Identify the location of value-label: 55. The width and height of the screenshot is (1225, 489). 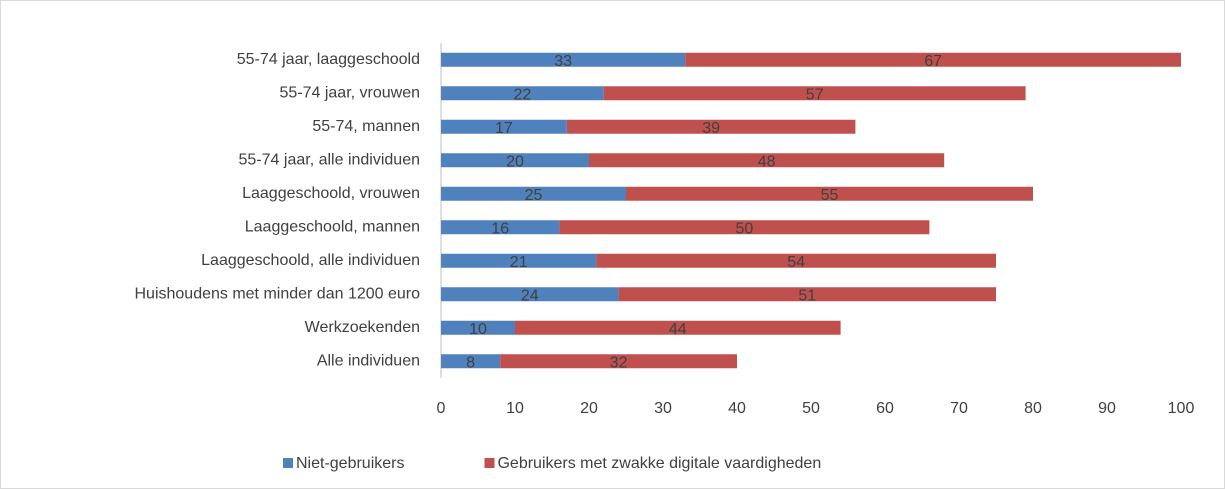
(830, 195).